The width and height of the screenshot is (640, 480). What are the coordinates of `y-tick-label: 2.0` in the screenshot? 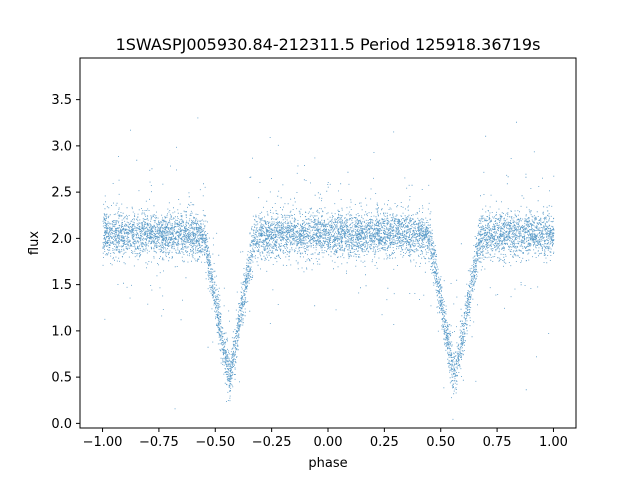 It's located at (61, 239).